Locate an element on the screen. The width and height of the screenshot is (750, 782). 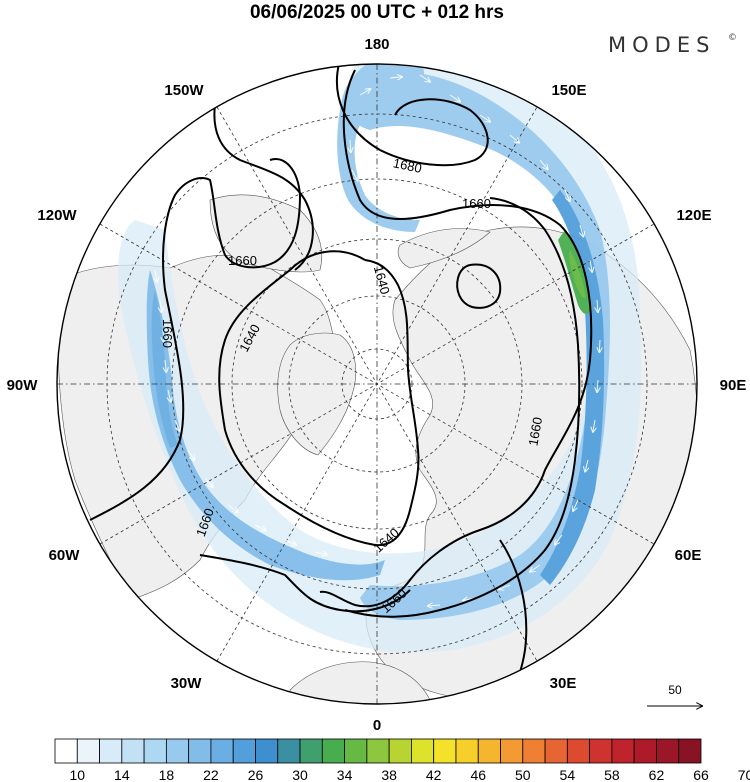
colorbar-tick-label: 22 is located at coordinates (211, 774).